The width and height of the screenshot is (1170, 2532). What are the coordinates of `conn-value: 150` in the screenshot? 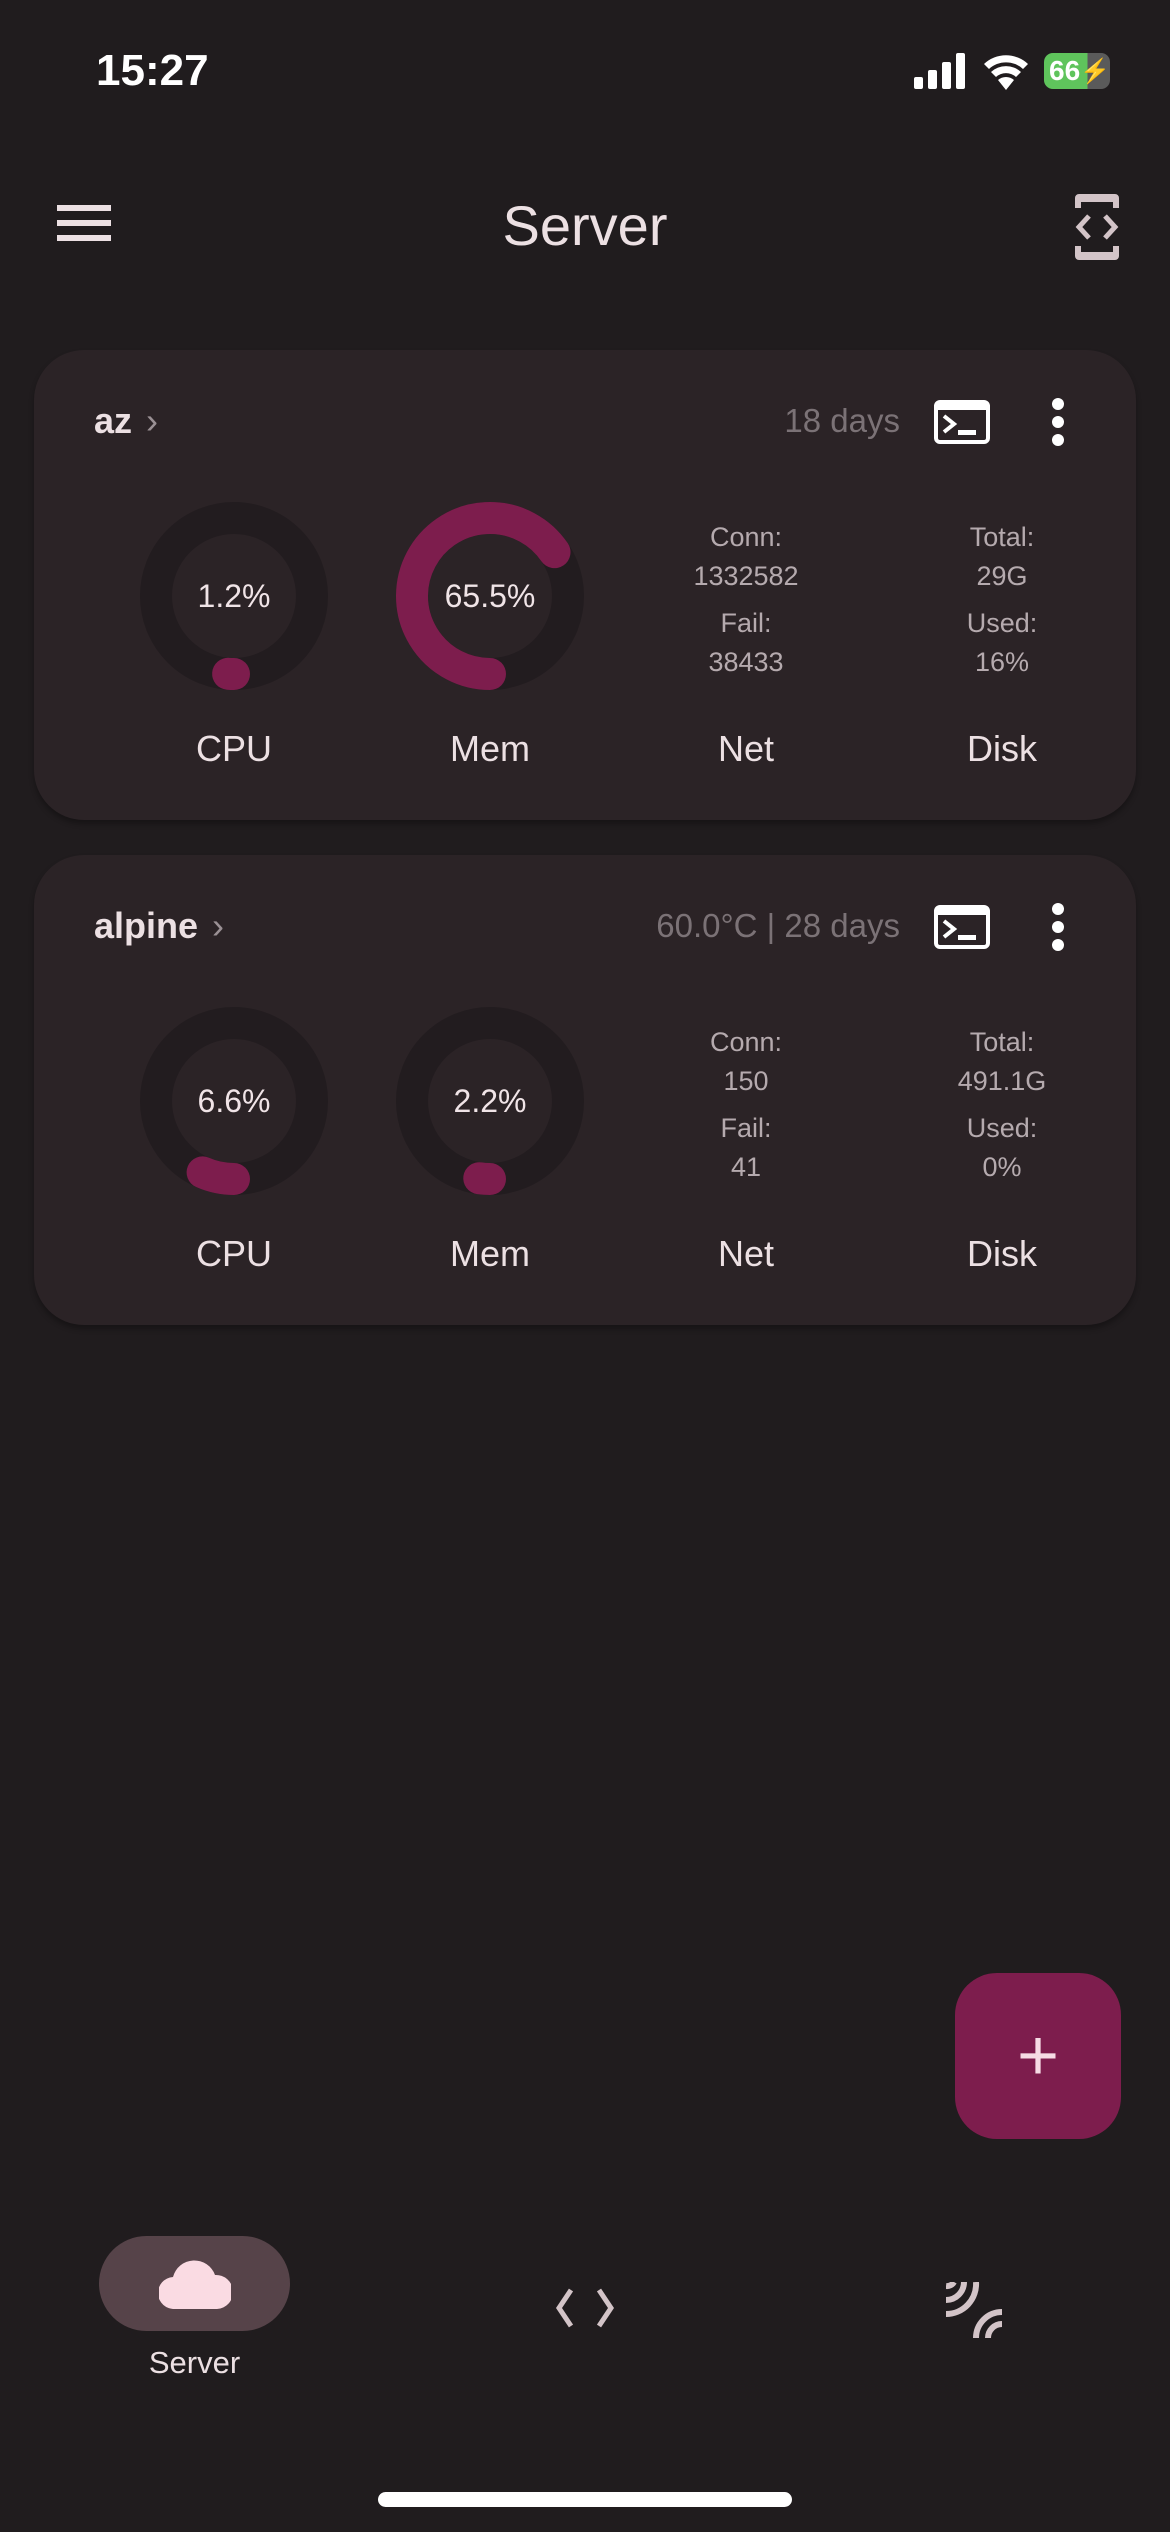 It's located at (746, 1081).